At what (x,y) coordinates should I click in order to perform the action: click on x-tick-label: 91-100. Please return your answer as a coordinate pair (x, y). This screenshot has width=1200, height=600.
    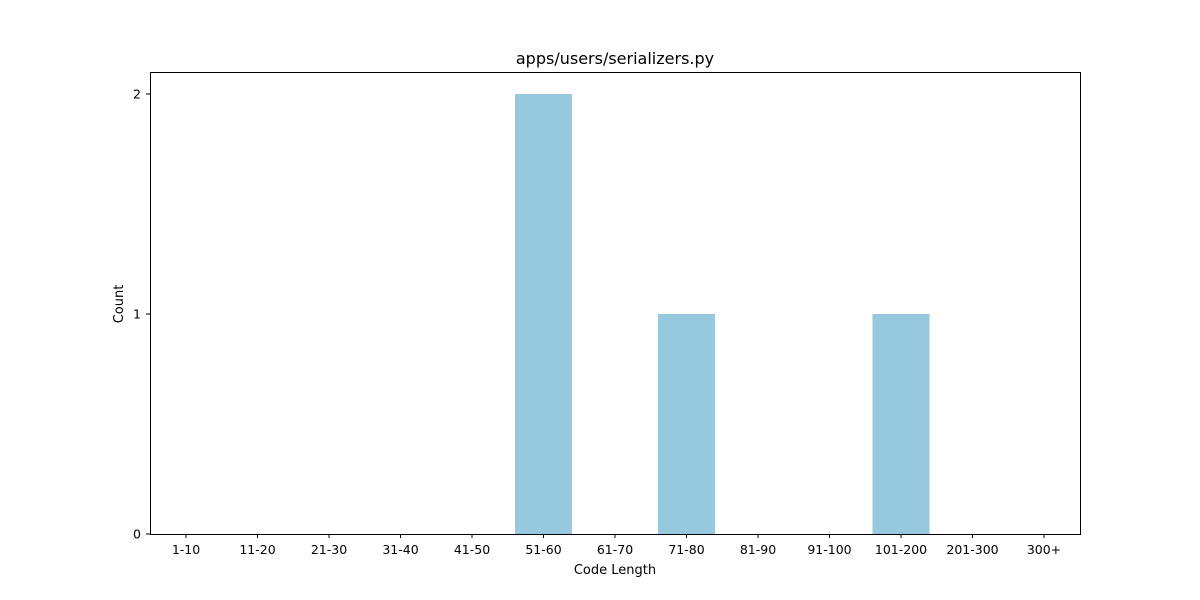
    Looking at the image, I should click on (829, 549).